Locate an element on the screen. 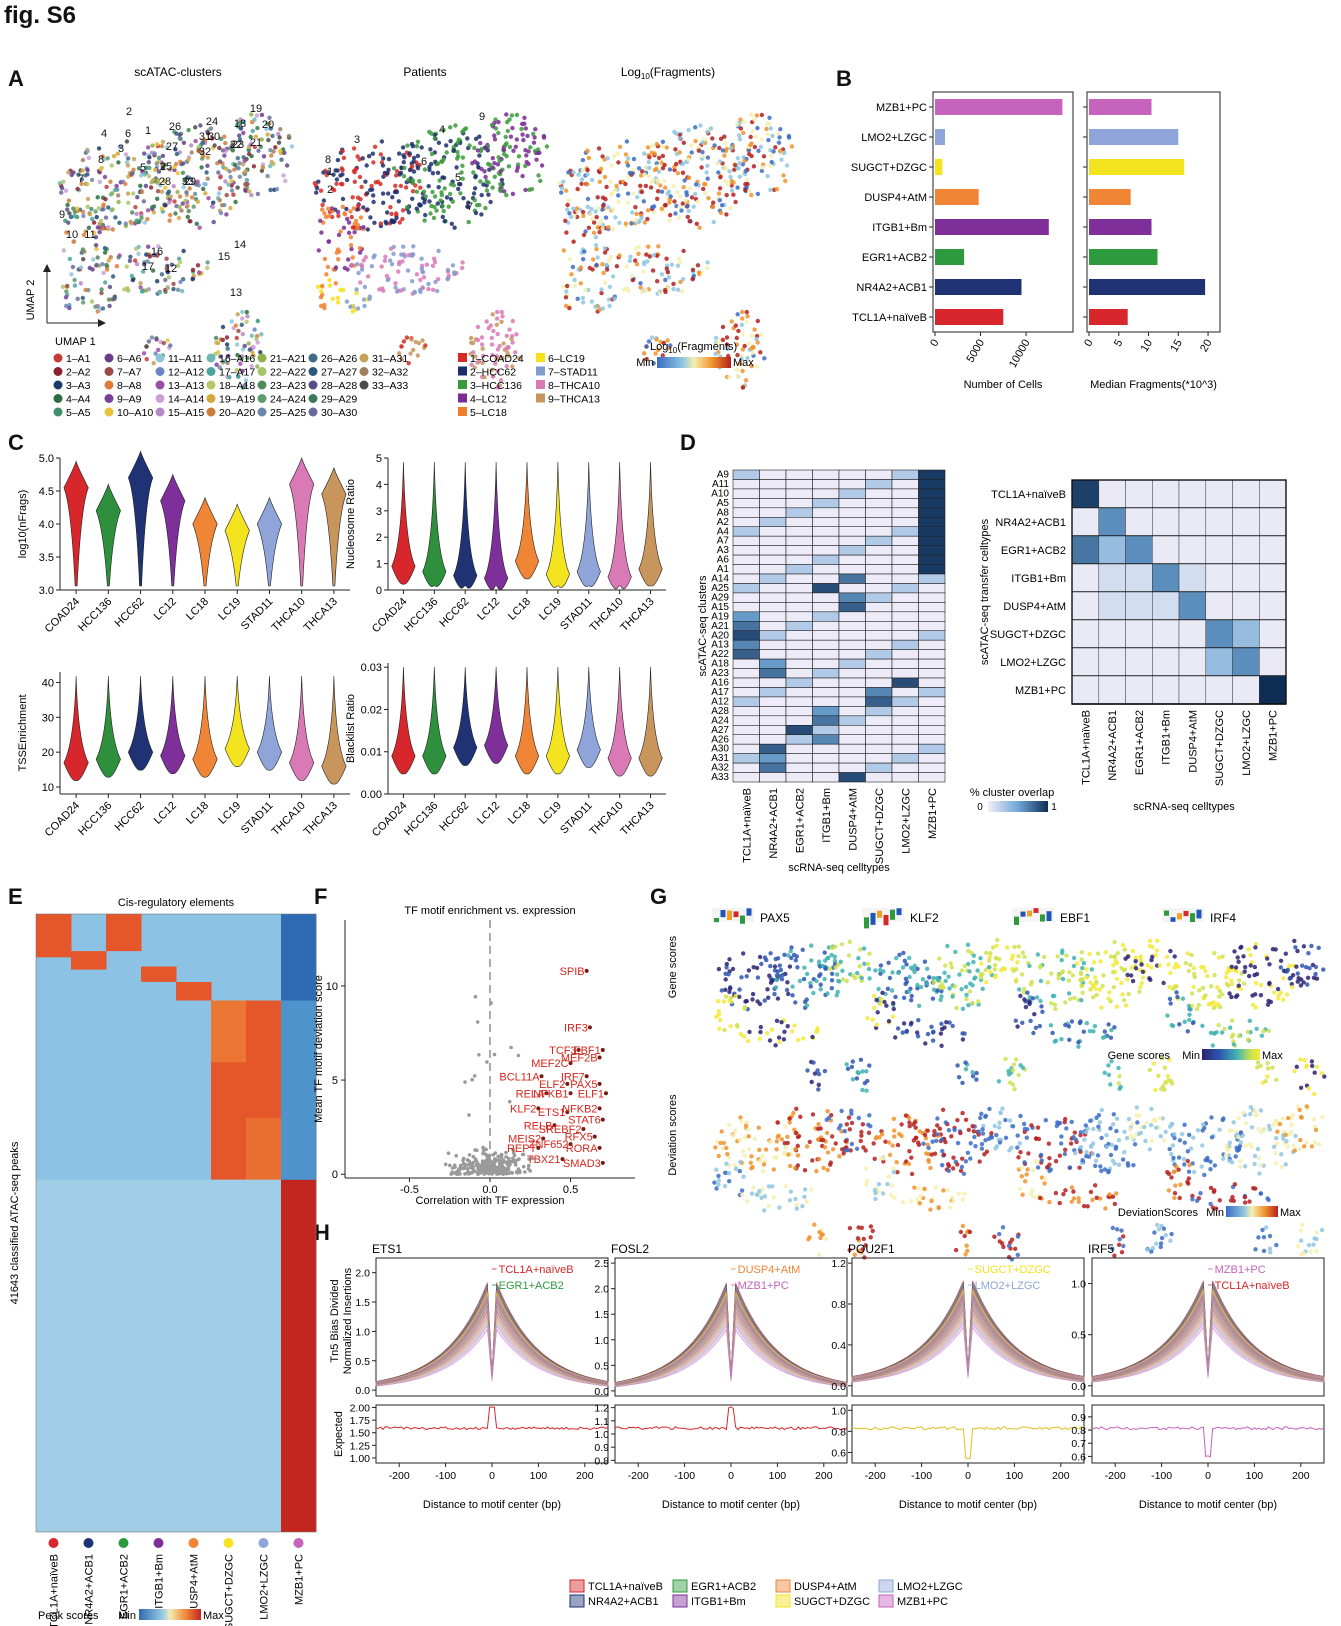 The height and width of the screenshot is (1626, 1341). heatmap-row-label: A14 is located at coordinates (720, 579).